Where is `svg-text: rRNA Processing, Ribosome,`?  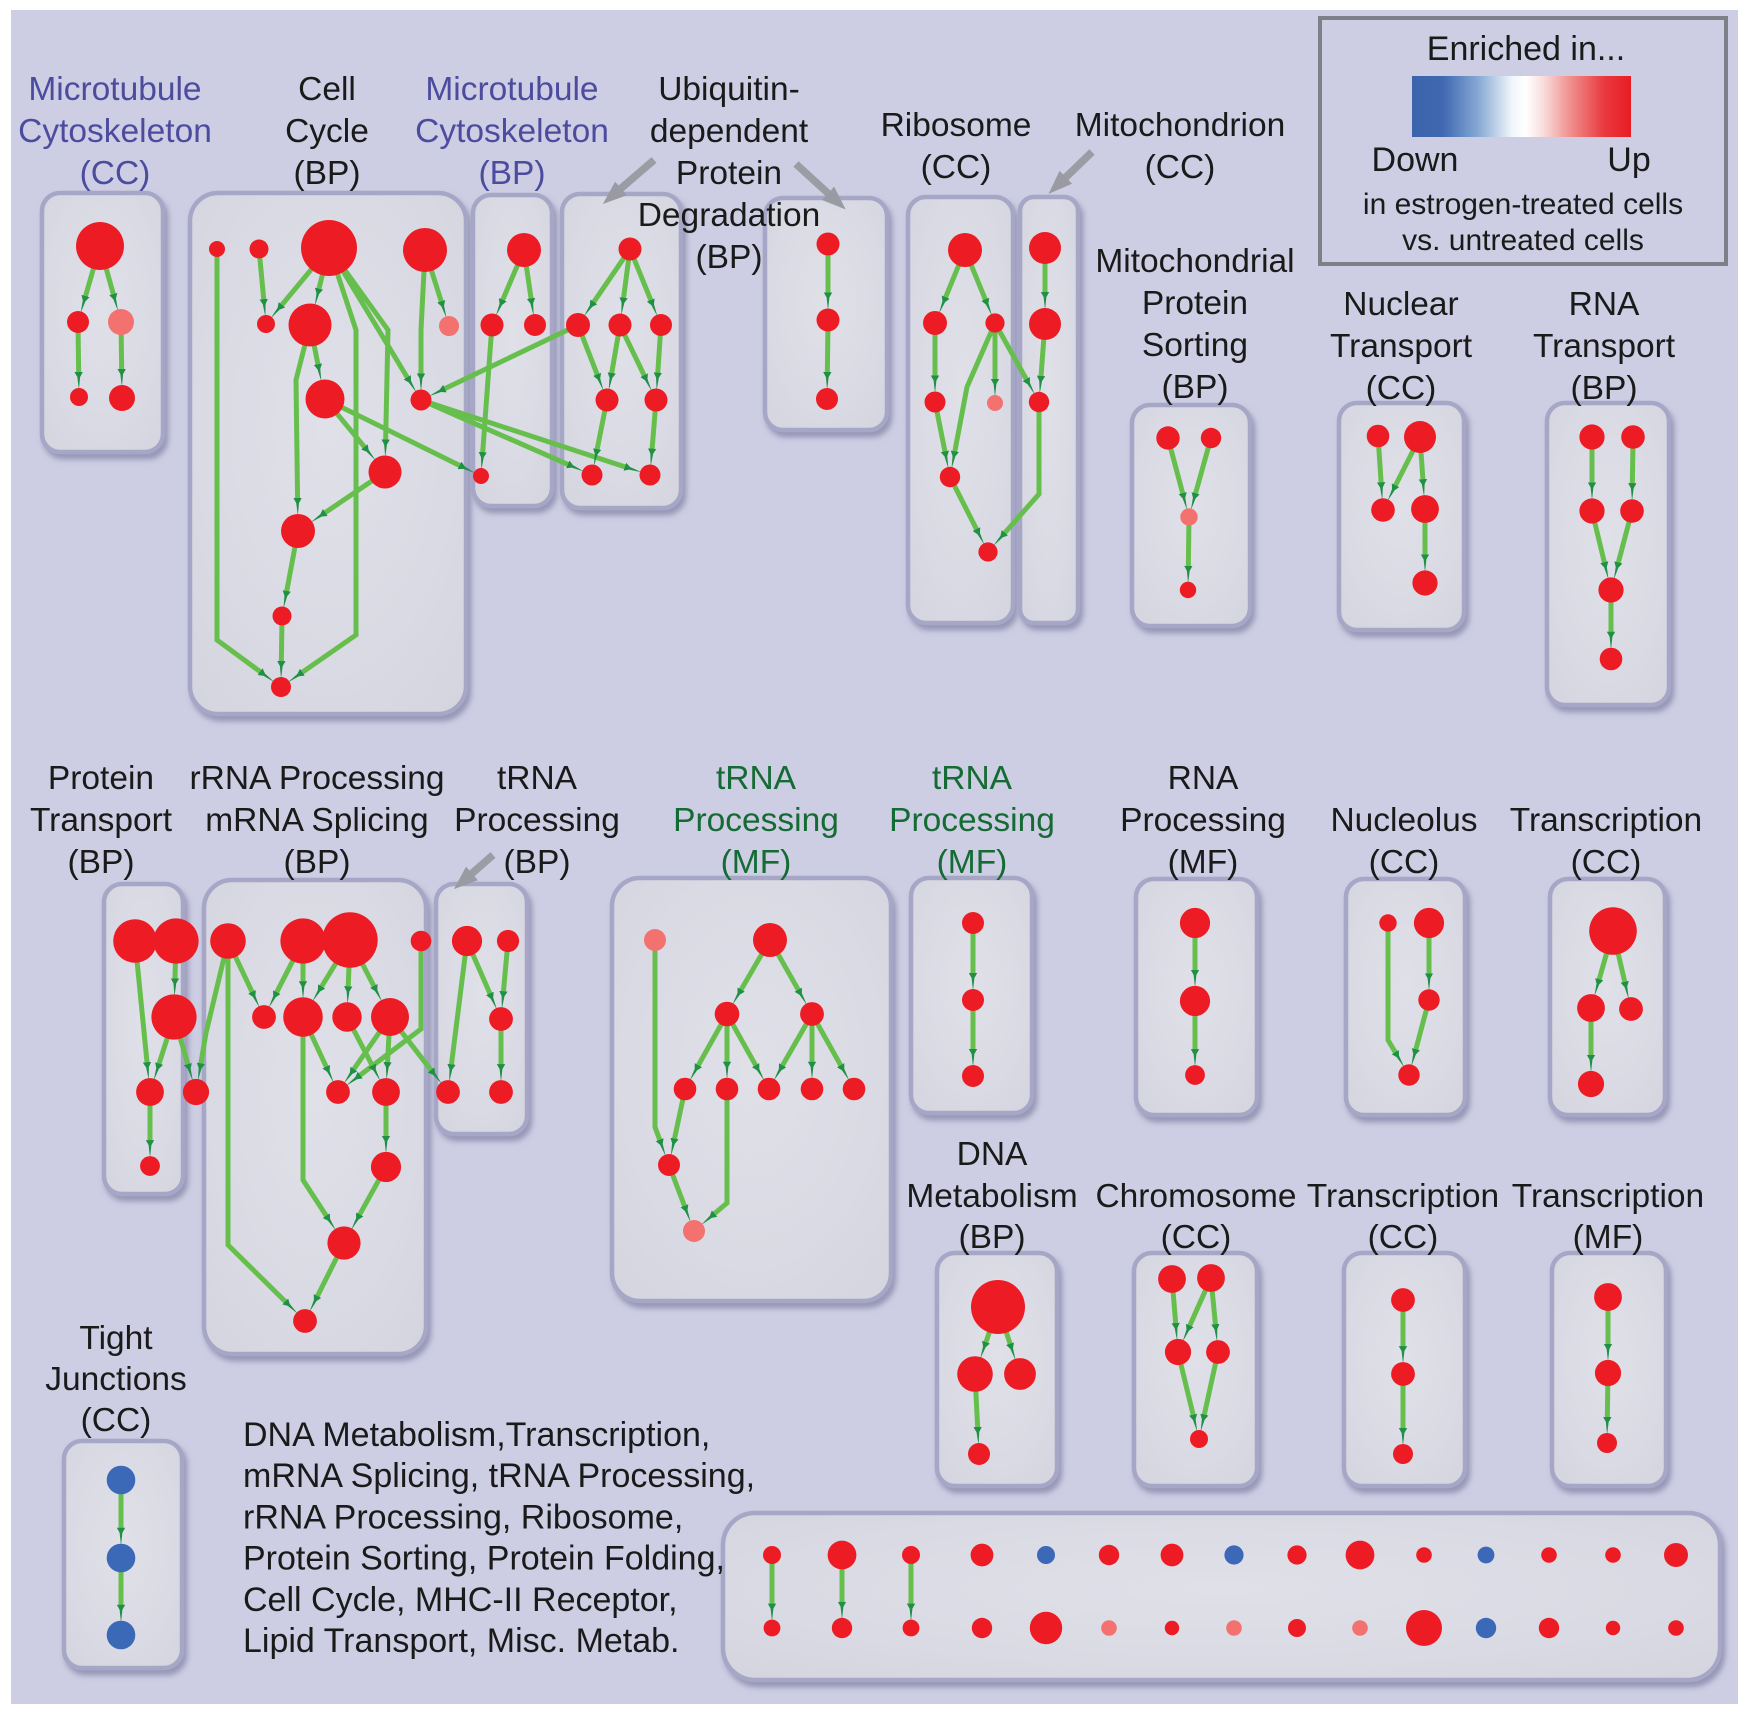 svg-text: rRNA Processing, Ribosome, is located at coordinates (463, 1517).